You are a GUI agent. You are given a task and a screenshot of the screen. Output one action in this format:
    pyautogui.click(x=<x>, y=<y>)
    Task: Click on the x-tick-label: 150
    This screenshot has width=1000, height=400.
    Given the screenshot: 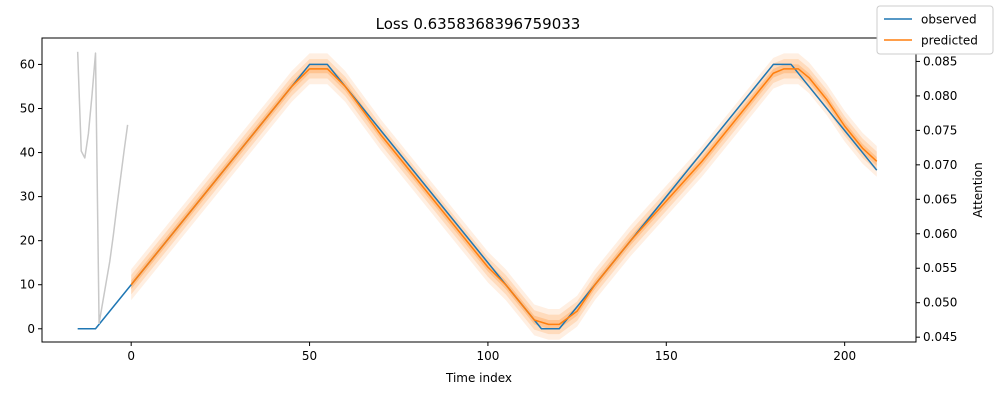 What is the action you would take?
    pyautogui.click(x=666, y=356)
    